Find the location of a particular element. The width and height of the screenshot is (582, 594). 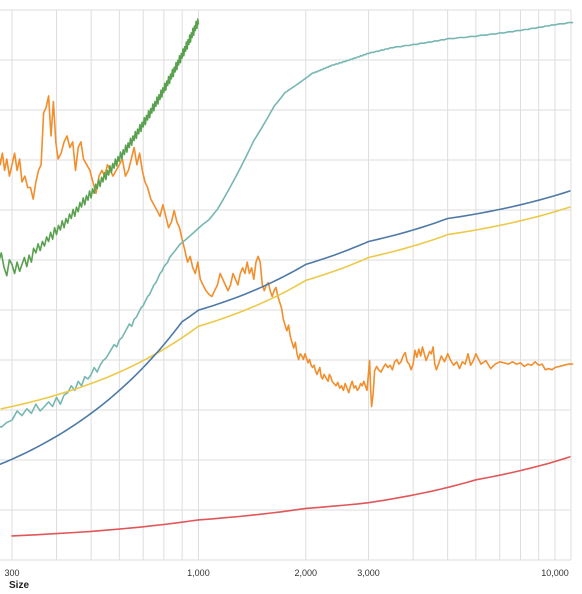

x-tick-label: 10,000 is located at coordinates (555, 573).